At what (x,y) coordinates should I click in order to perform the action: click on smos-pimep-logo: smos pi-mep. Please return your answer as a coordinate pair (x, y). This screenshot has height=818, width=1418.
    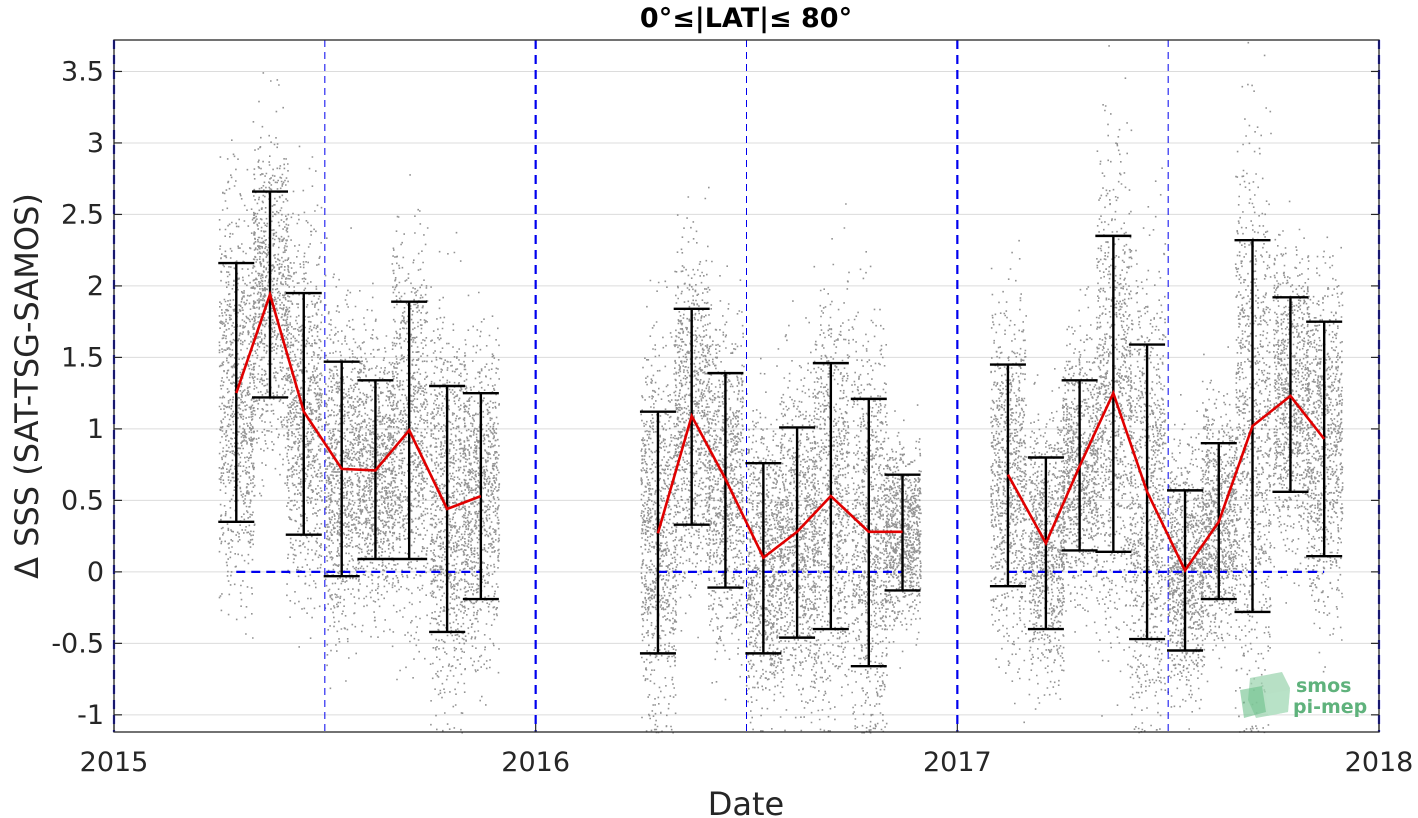
    Looking at the image, I should click on (1303, 695).